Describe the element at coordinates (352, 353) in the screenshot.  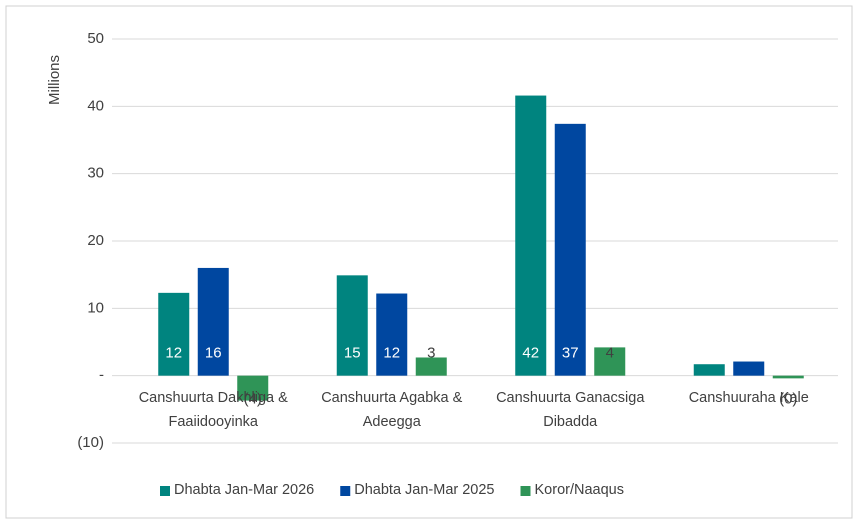
I see `data-label: 15` at that location.